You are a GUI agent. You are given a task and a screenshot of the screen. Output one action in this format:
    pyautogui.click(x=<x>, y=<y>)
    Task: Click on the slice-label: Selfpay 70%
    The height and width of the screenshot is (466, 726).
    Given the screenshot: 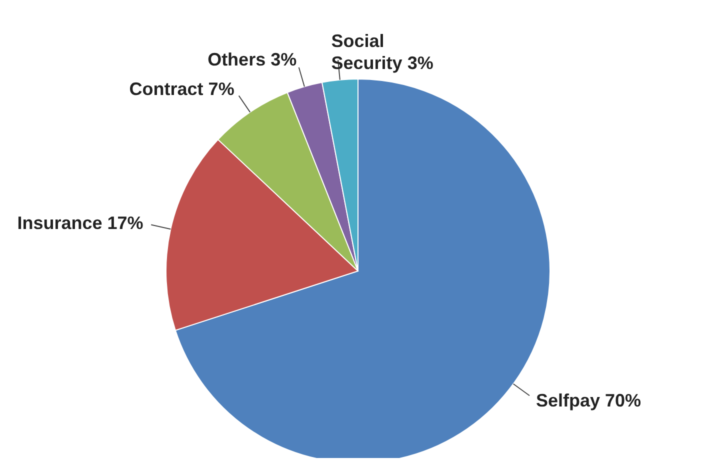 What is the action you would take?
    pyautogui.click(x=589, y=400)
    